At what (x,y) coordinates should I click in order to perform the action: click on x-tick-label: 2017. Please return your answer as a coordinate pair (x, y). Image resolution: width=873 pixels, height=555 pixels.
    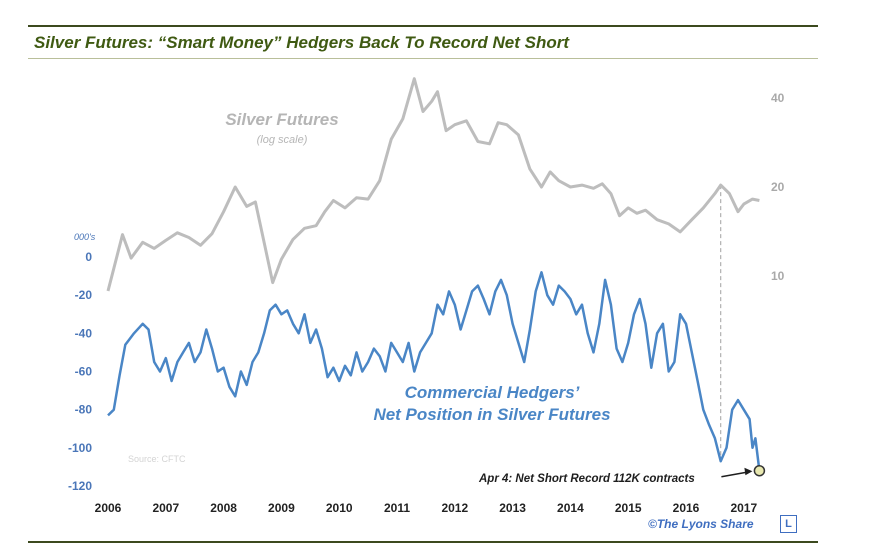
    Looking at the image, I should click on (743, 508).